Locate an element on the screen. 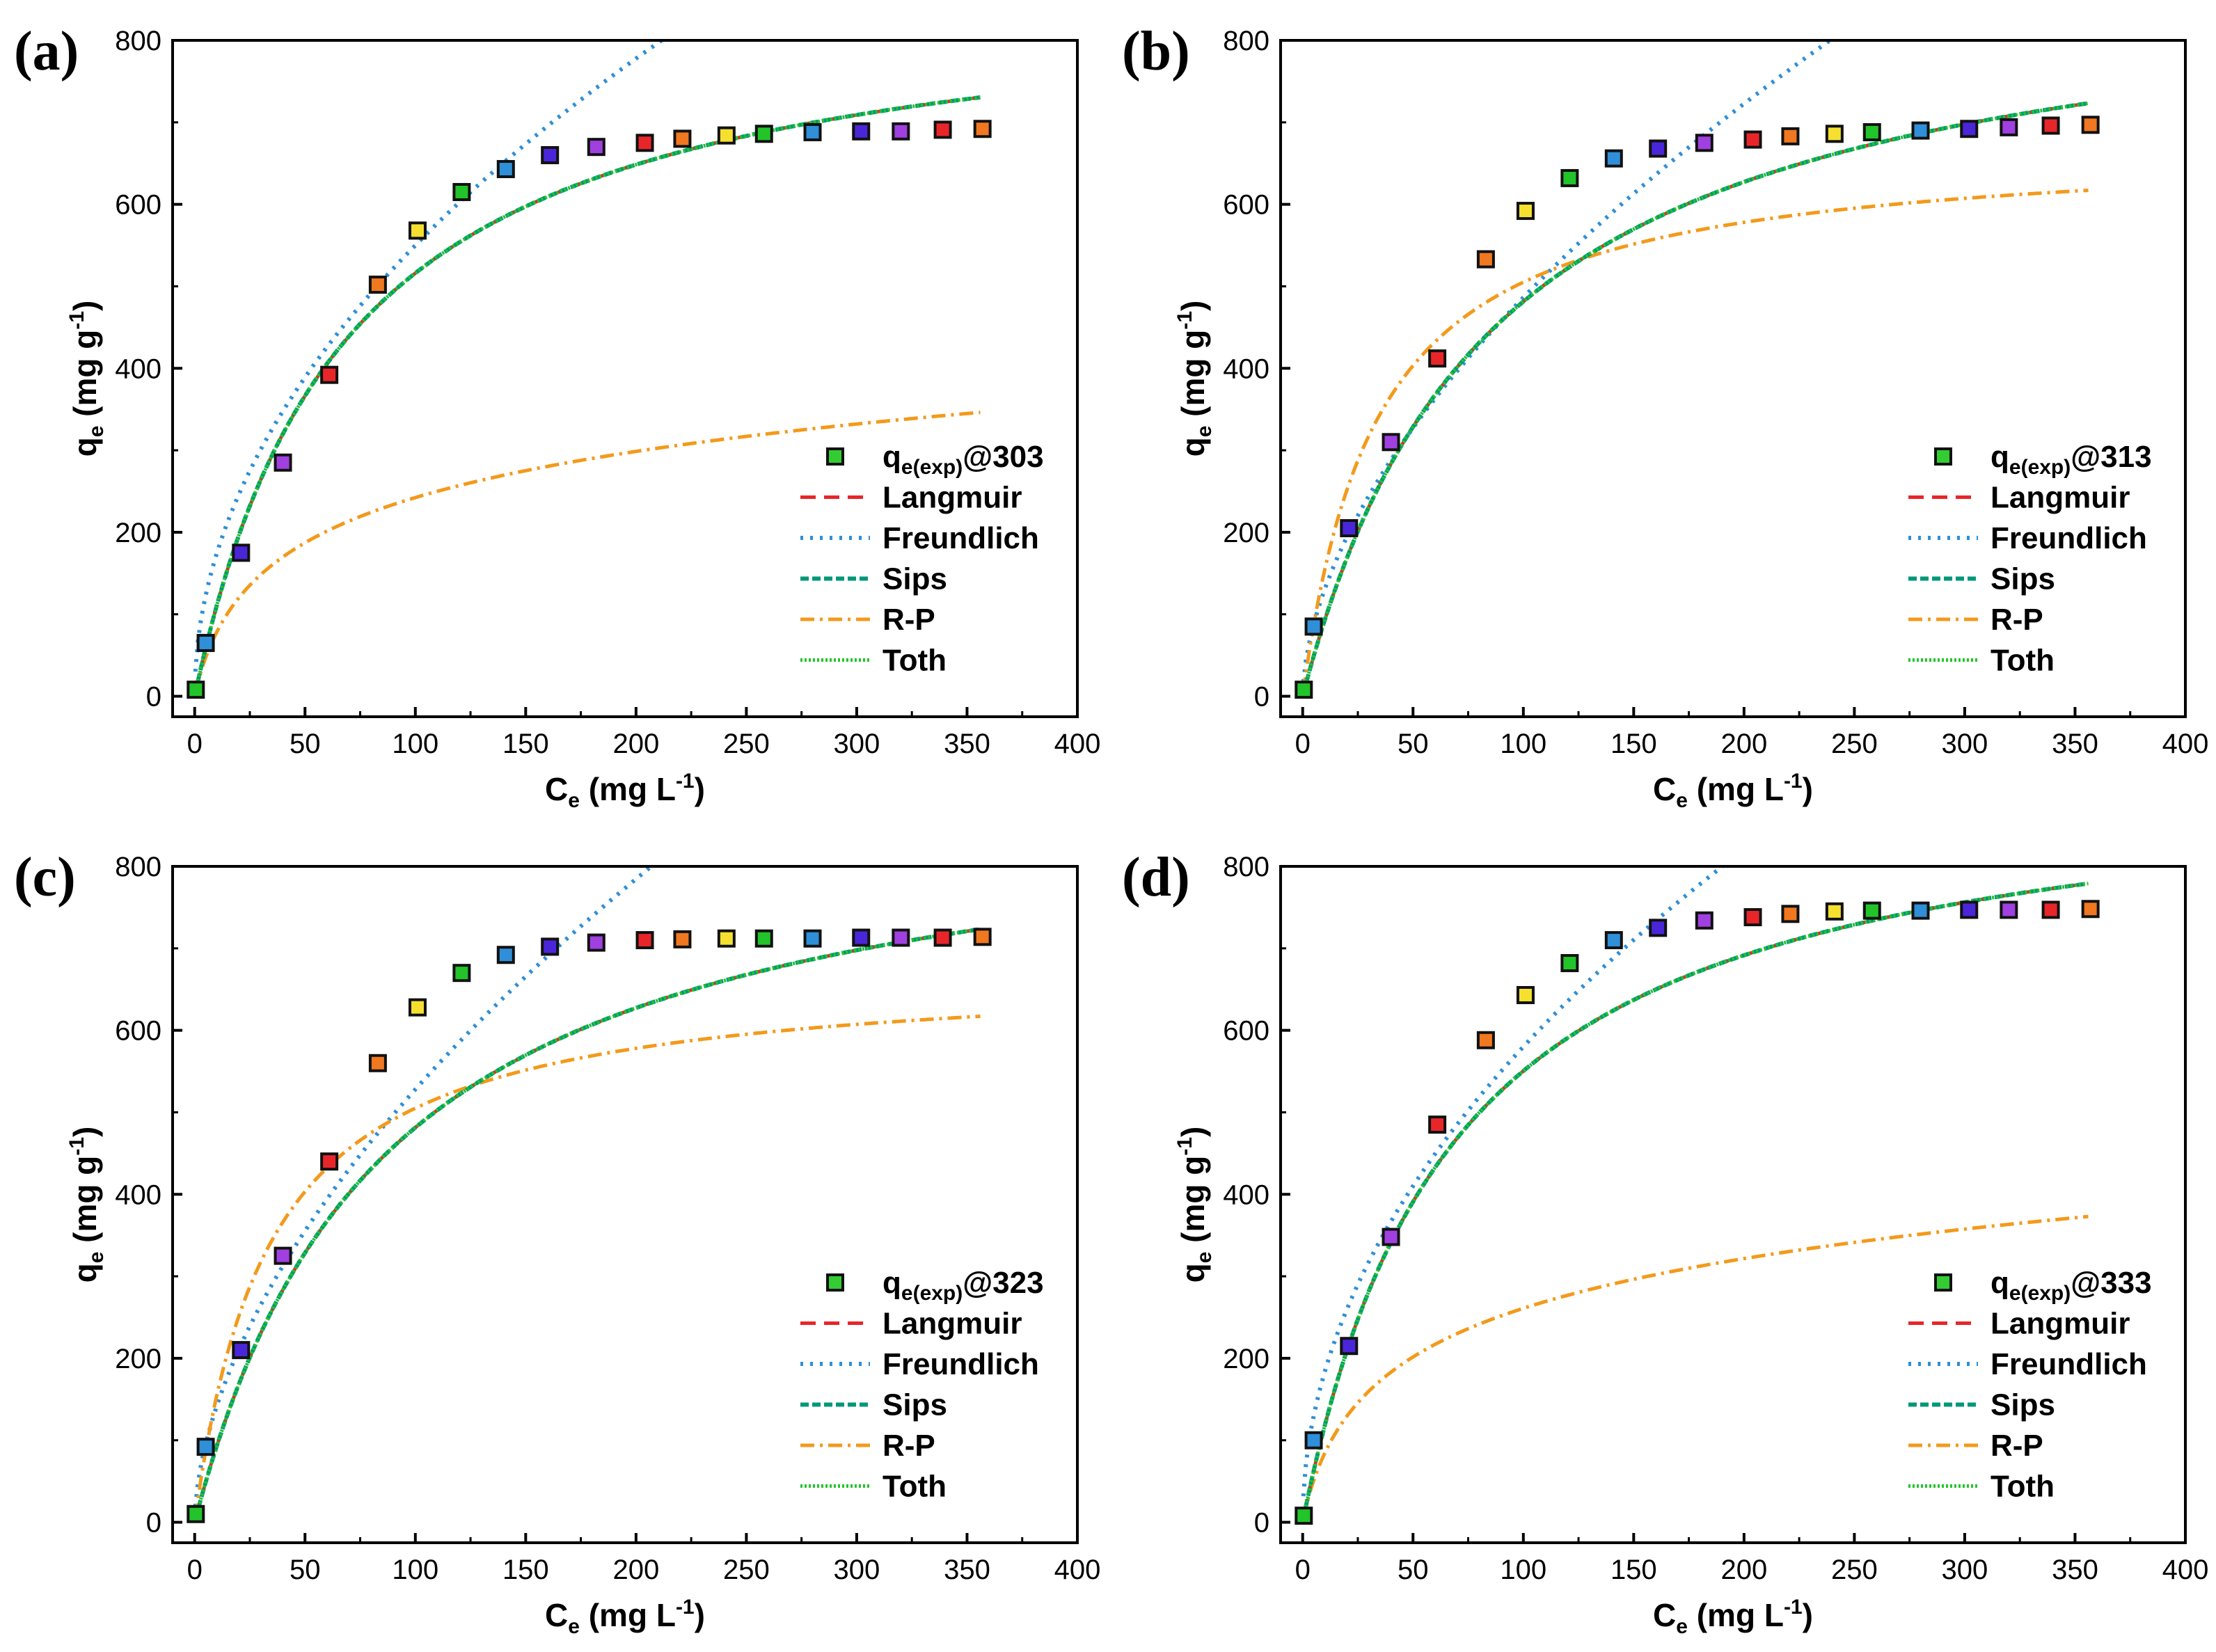 This screenshot has height=1652, width=2216. x-tick-label: 300 is located at coordinates (1965, 1570).